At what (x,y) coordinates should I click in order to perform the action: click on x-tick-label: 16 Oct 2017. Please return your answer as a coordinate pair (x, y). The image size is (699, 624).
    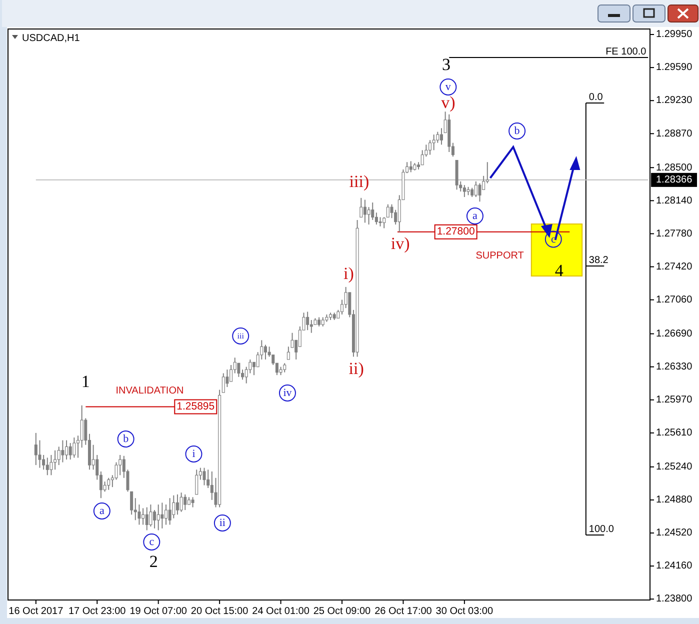
    Looking at the image, I should click on (36, 611).